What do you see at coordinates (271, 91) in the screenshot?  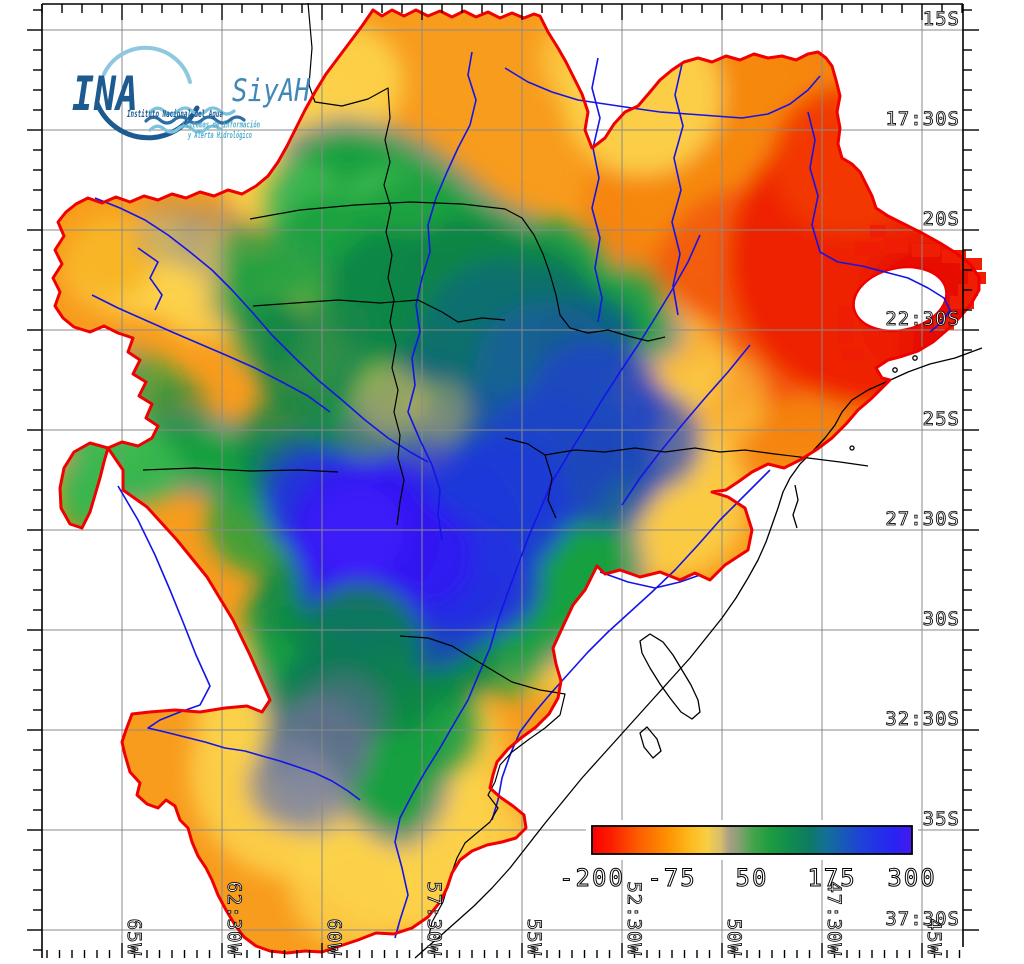 I see `logo-siyah-text: SiyAH` at bounding box center [271, 91].